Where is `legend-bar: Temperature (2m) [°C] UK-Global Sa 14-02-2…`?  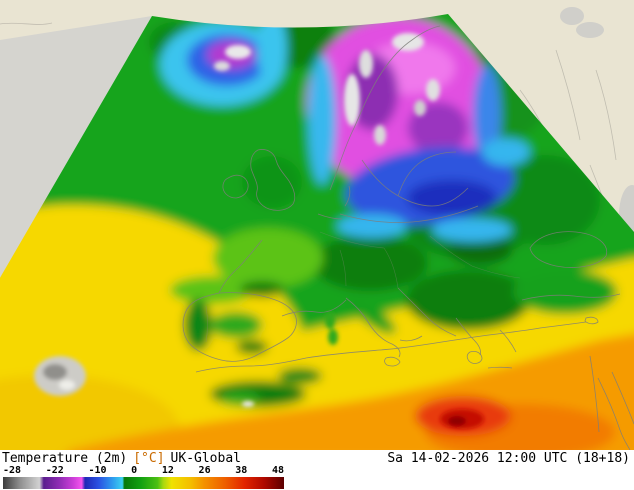
legend-bar: Temperature (2m) [°C] UK-Global Sa 14-02-2… is located at coordinates (317, 470).